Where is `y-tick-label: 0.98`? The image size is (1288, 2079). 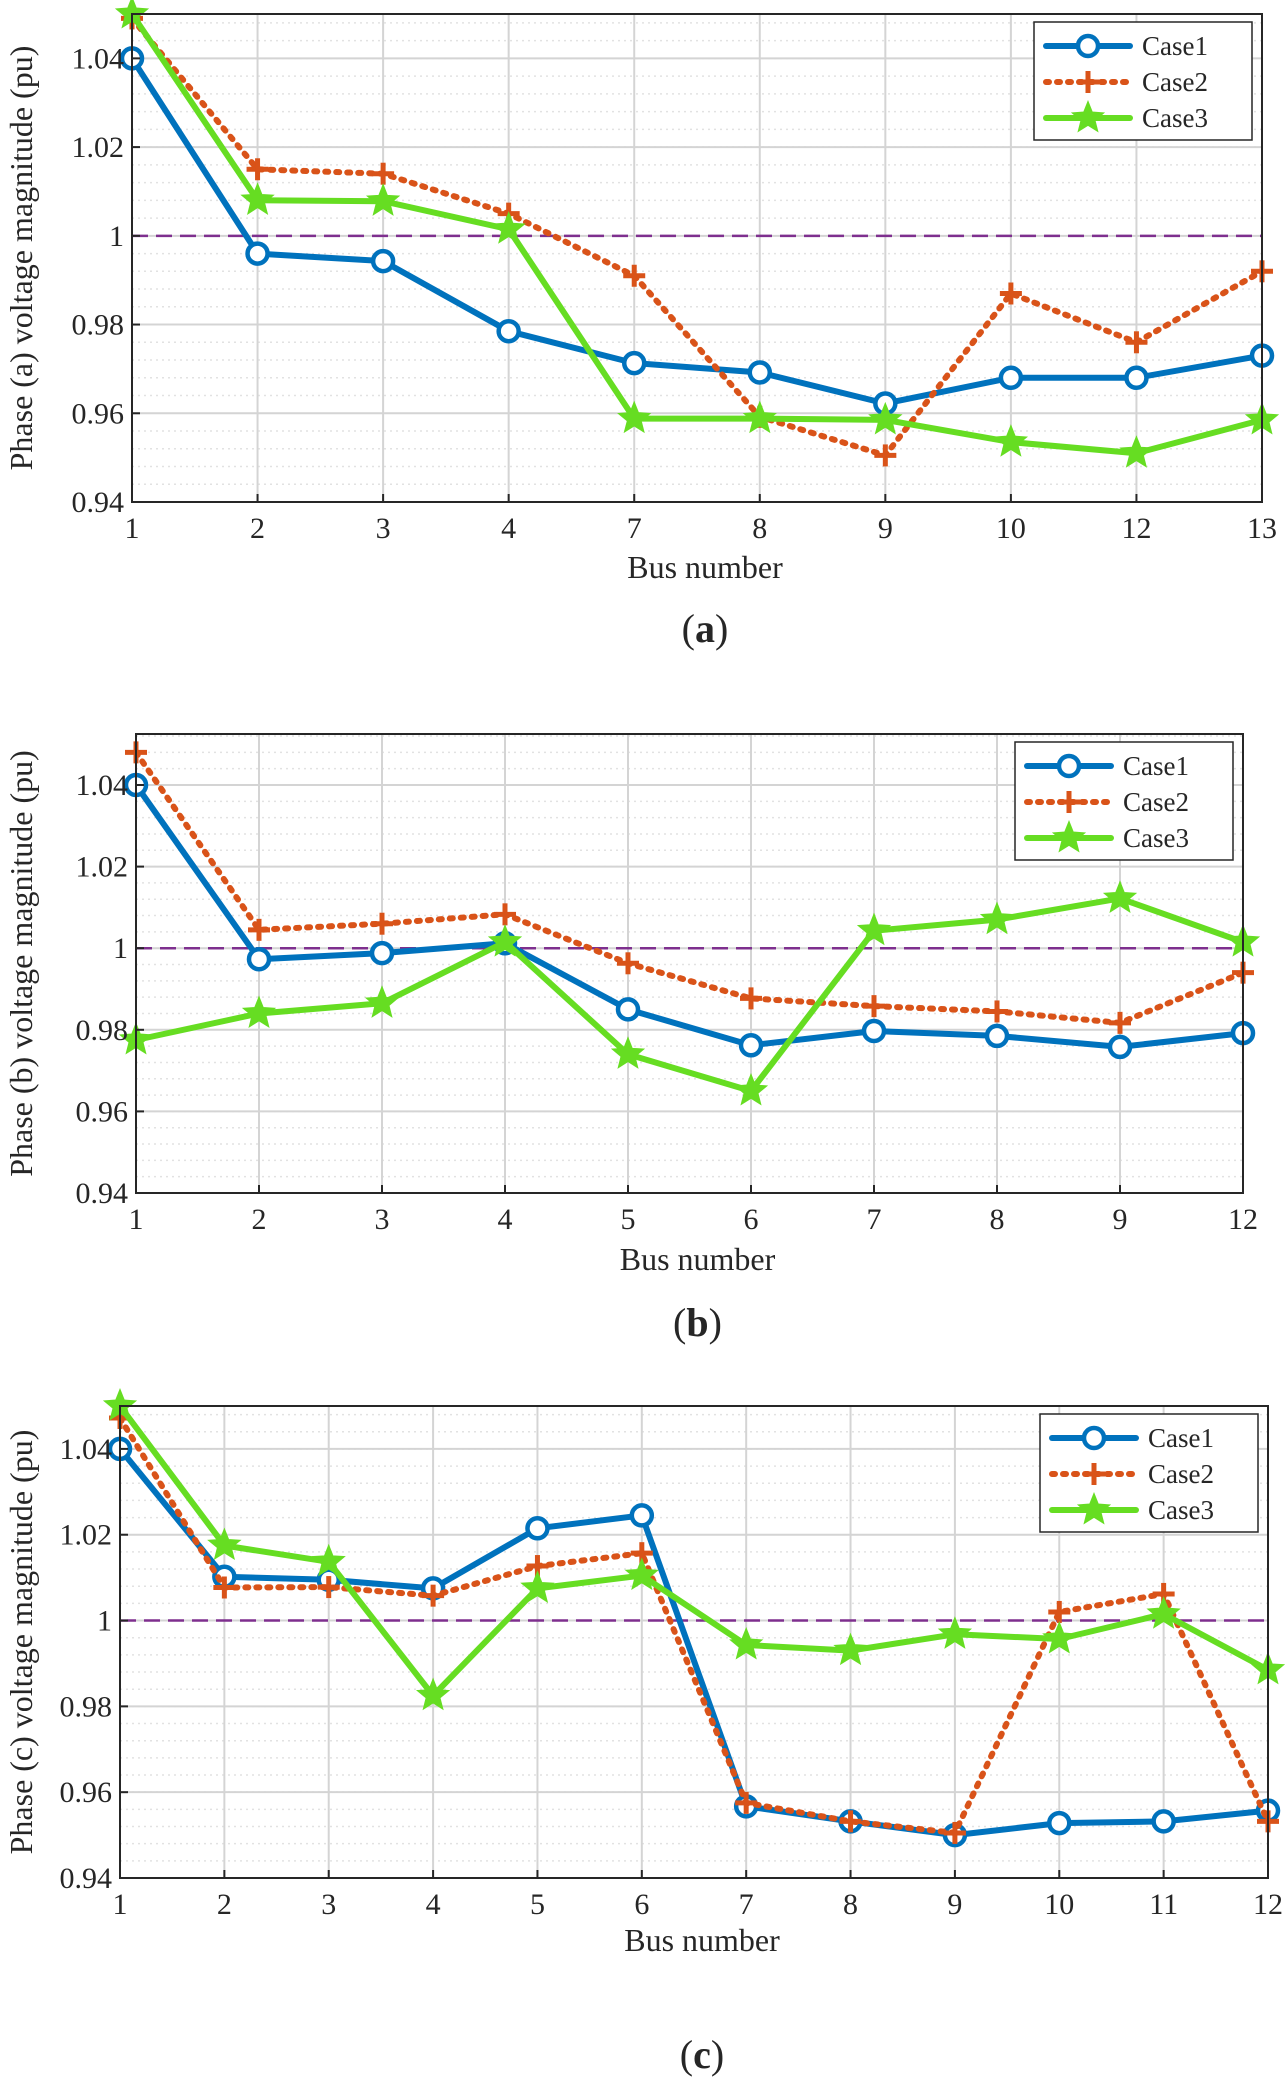 y-tick-label: 0.98 is located at coordinates (98, 325).